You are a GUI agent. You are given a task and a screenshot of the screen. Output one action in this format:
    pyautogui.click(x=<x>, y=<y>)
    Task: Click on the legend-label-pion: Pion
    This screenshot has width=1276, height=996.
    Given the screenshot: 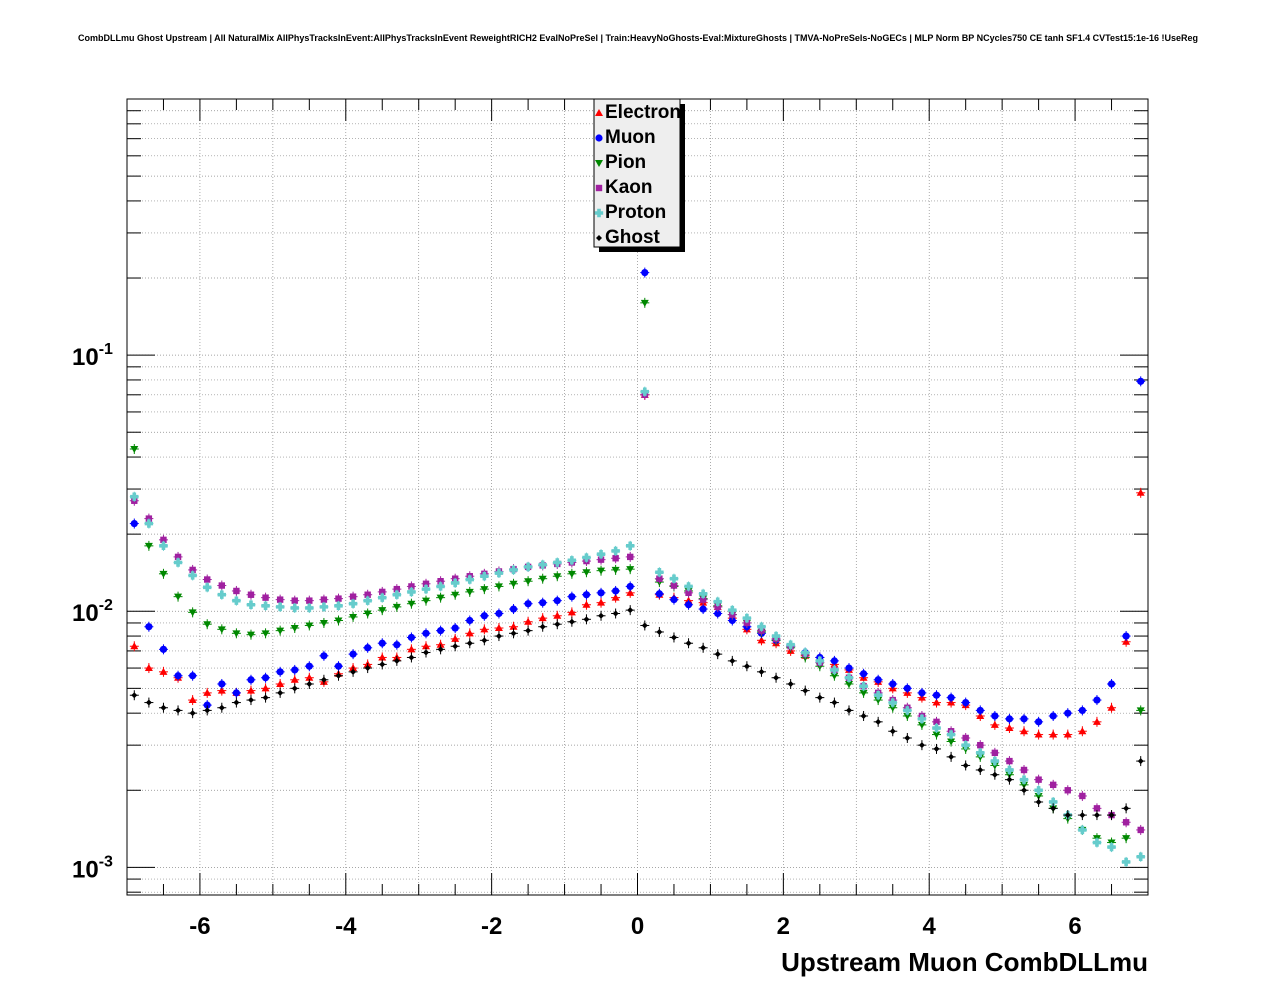 What is the action you would take?
    pyautogui.click(x=625, y=162)
    